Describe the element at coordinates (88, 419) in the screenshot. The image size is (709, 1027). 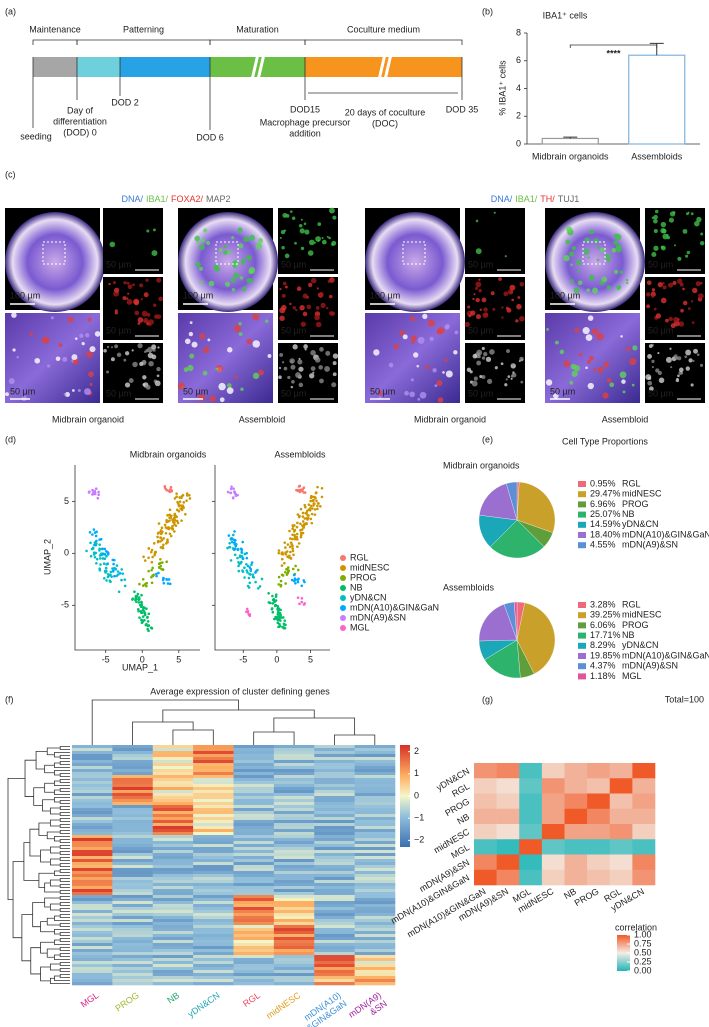
I see `image-caption: Midbrain organoid` at that location.